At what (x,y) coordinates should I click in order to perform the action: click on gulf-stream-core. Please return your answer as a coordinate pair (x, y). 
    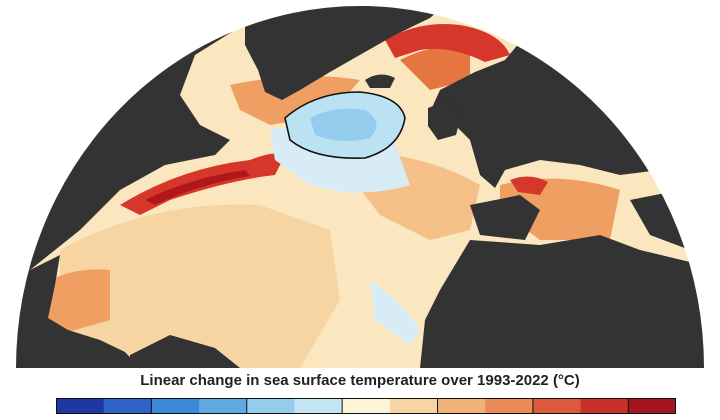
    Looking at the image, I should click on (197, 187).